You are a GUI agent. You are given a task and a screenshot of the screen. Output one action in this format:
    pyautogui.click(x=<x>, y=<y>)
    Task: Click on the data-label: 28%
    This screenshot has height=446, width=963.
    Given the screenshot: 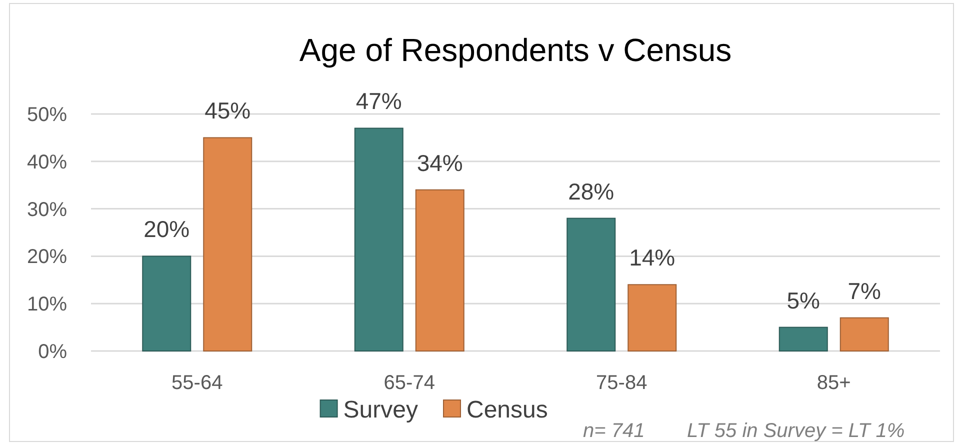 What is the action you would take?
    pyautogui.click(x=591, y=191)
    